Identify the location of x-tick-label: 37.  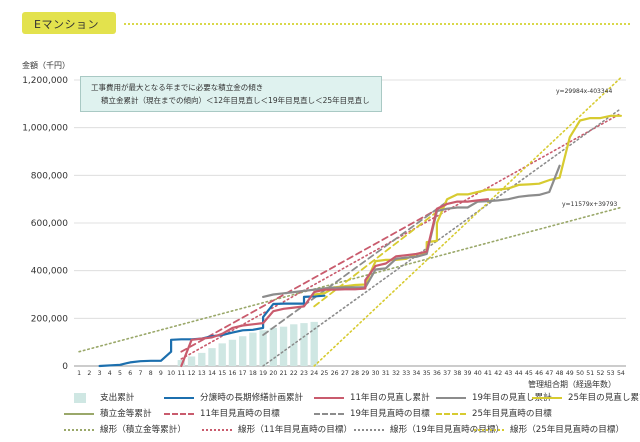
(447, 373).